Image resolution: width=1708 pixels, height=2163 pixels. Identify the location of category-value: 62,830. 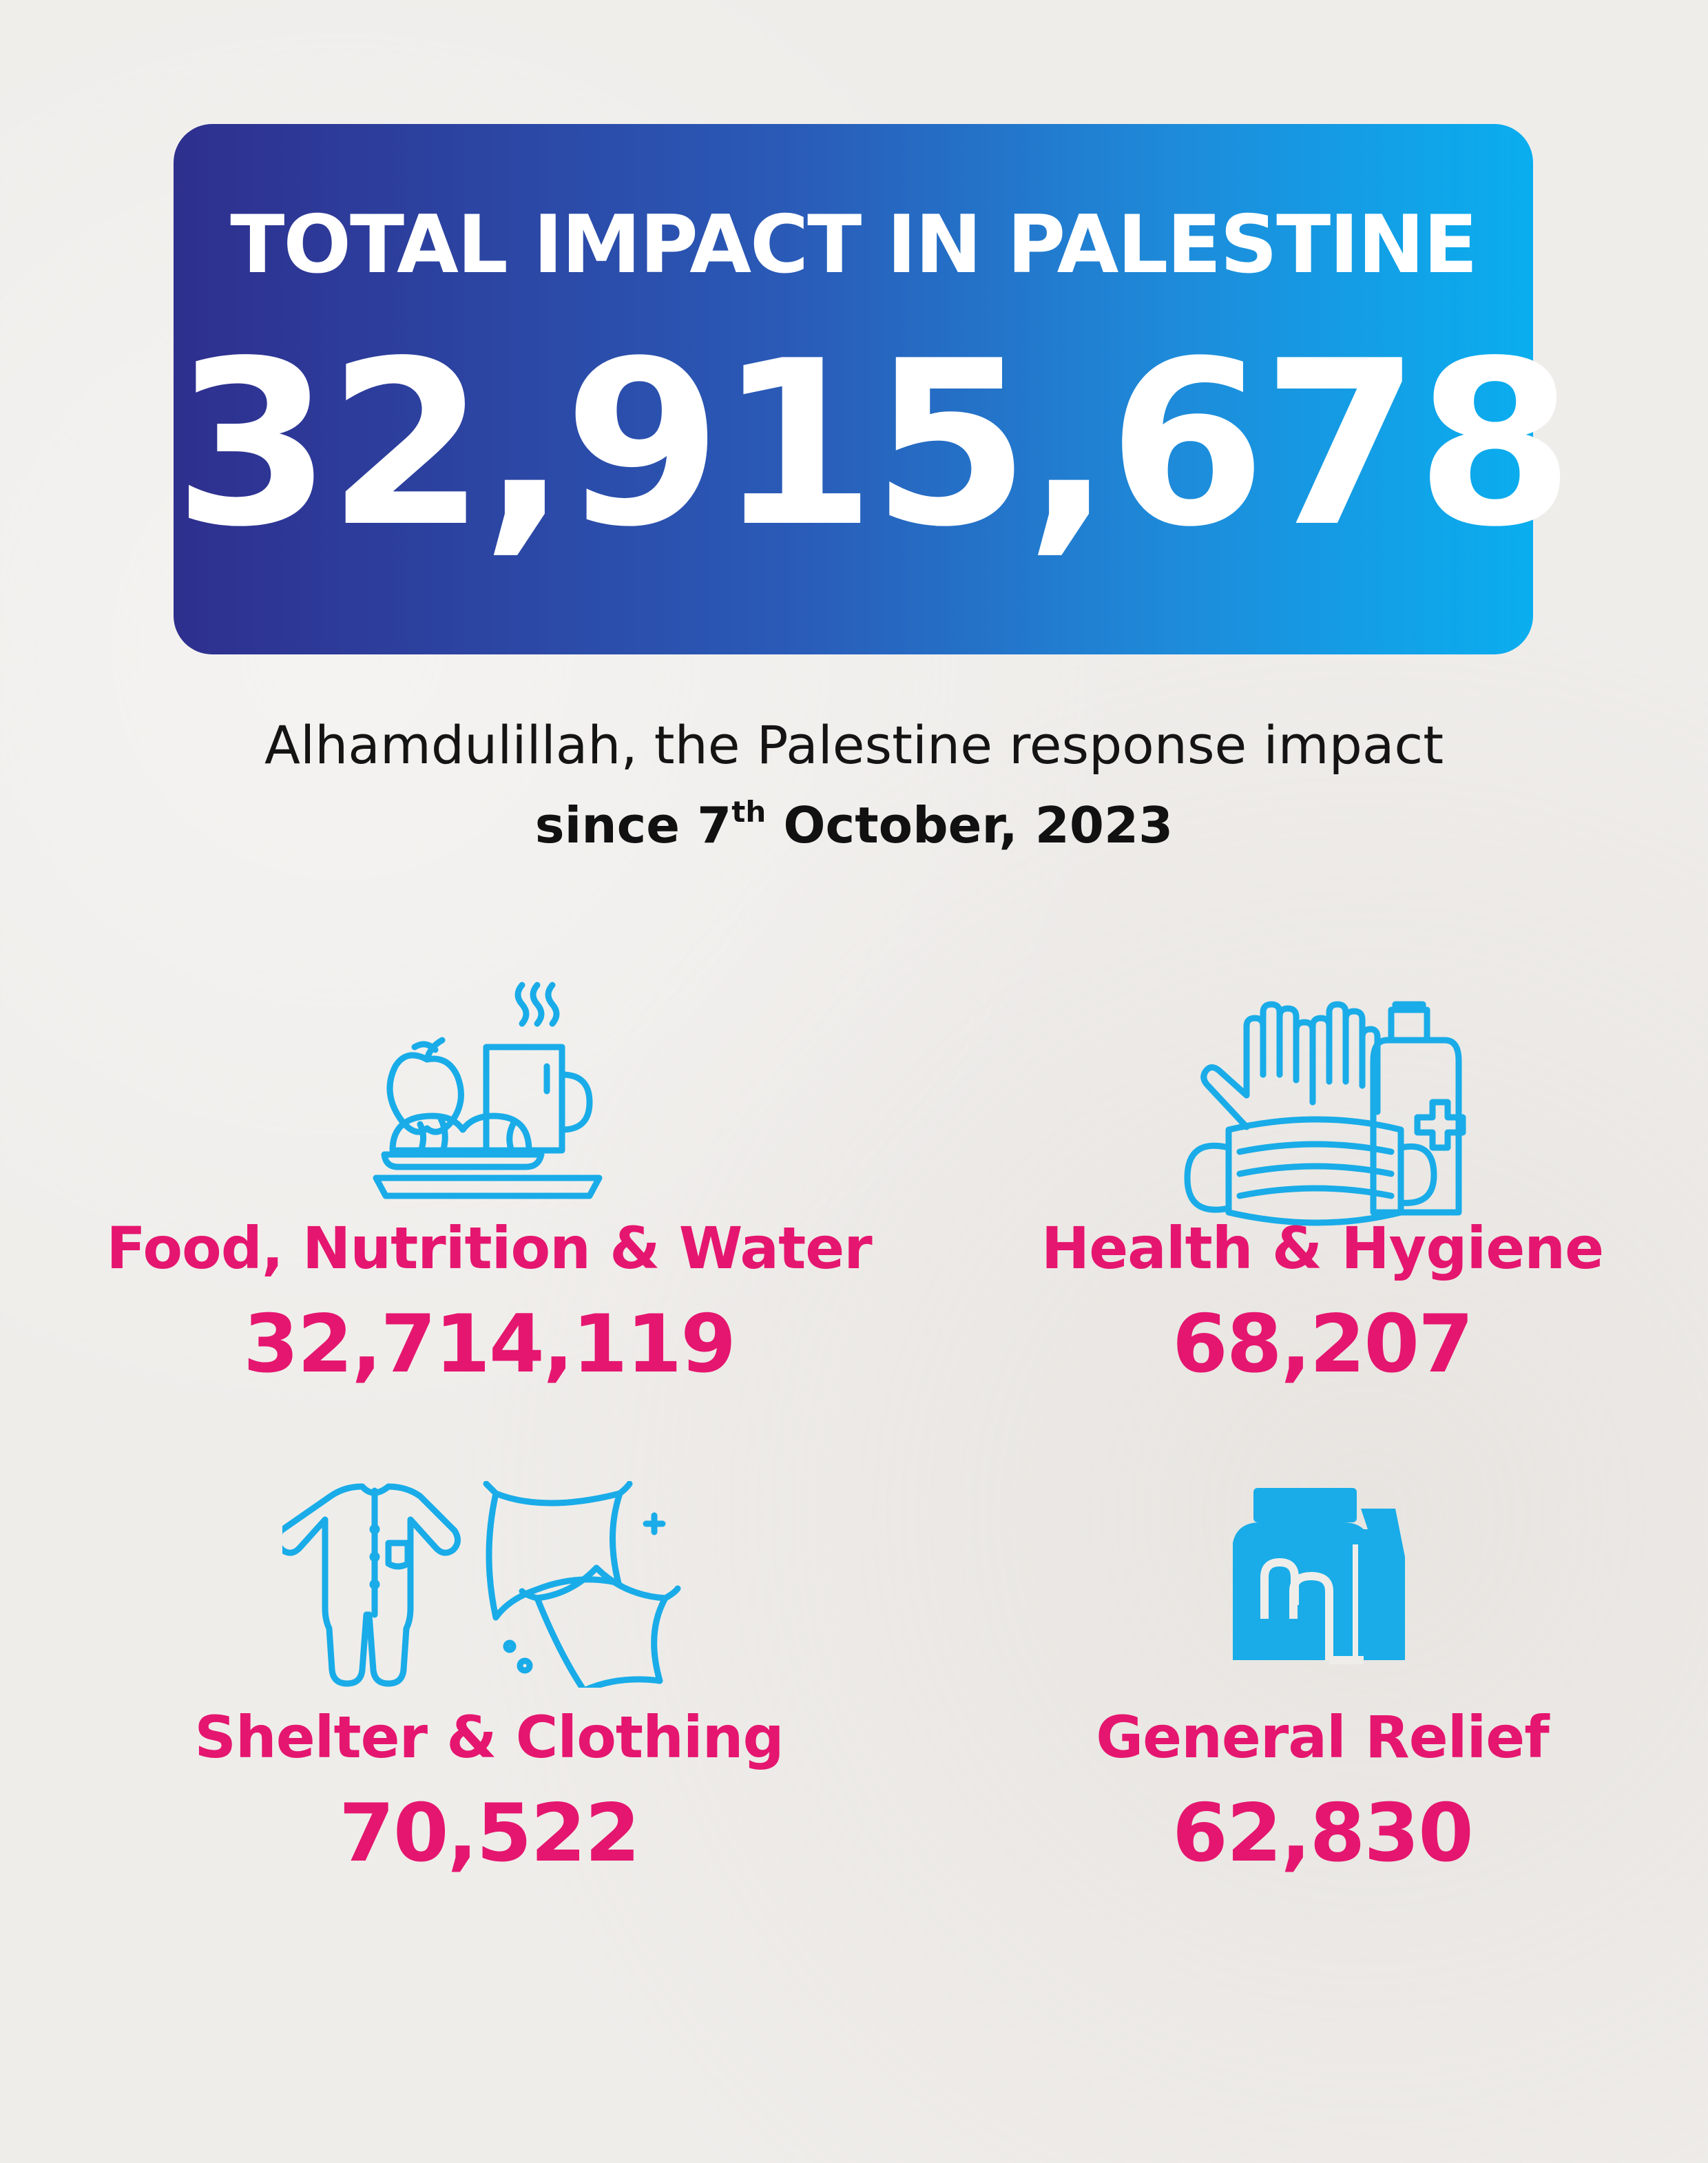
(1323, 1833).